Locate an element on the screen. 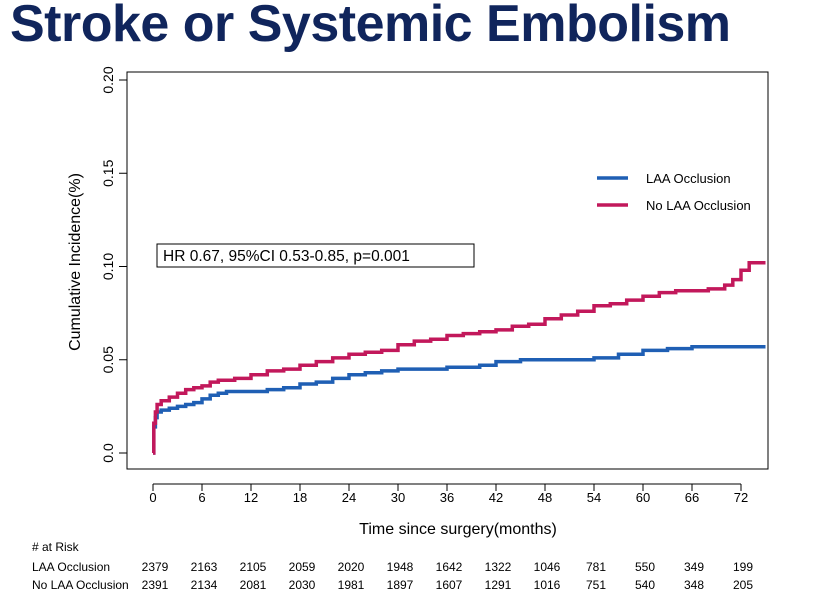 This screenshot has width=830, height=593. hr-annotation: HR 0.67, 95%CI 0.53-0.85, p=0.001 is located at coordinates (315, 255).